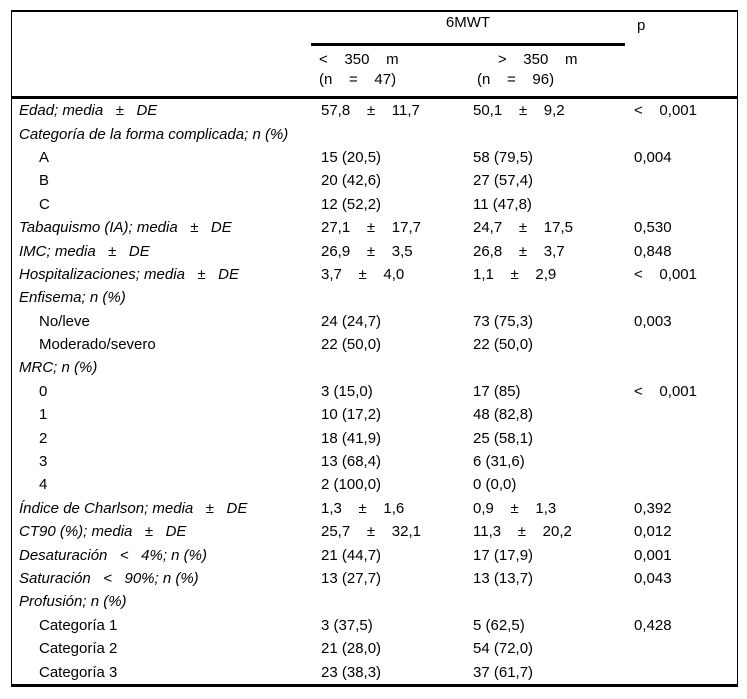 This screenshot has width=747, height=699. What do you see at coordinates (351, 415) in the screenshot?
I see `row-value-lt-350m: 10 (17,2)` at bounding box center [351, 415].